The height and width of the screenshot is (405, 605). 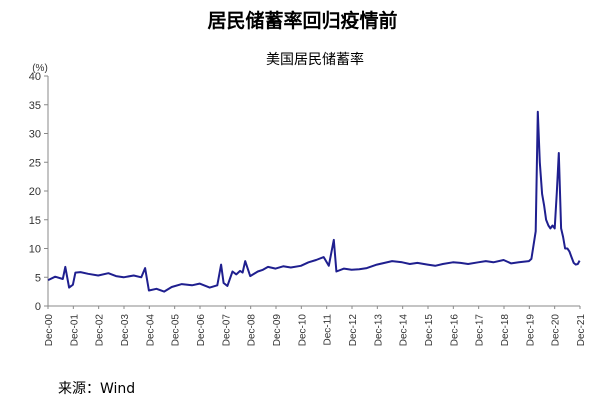 I want to click on x-tick-label: Dec-18, so click(x=505, y=330).